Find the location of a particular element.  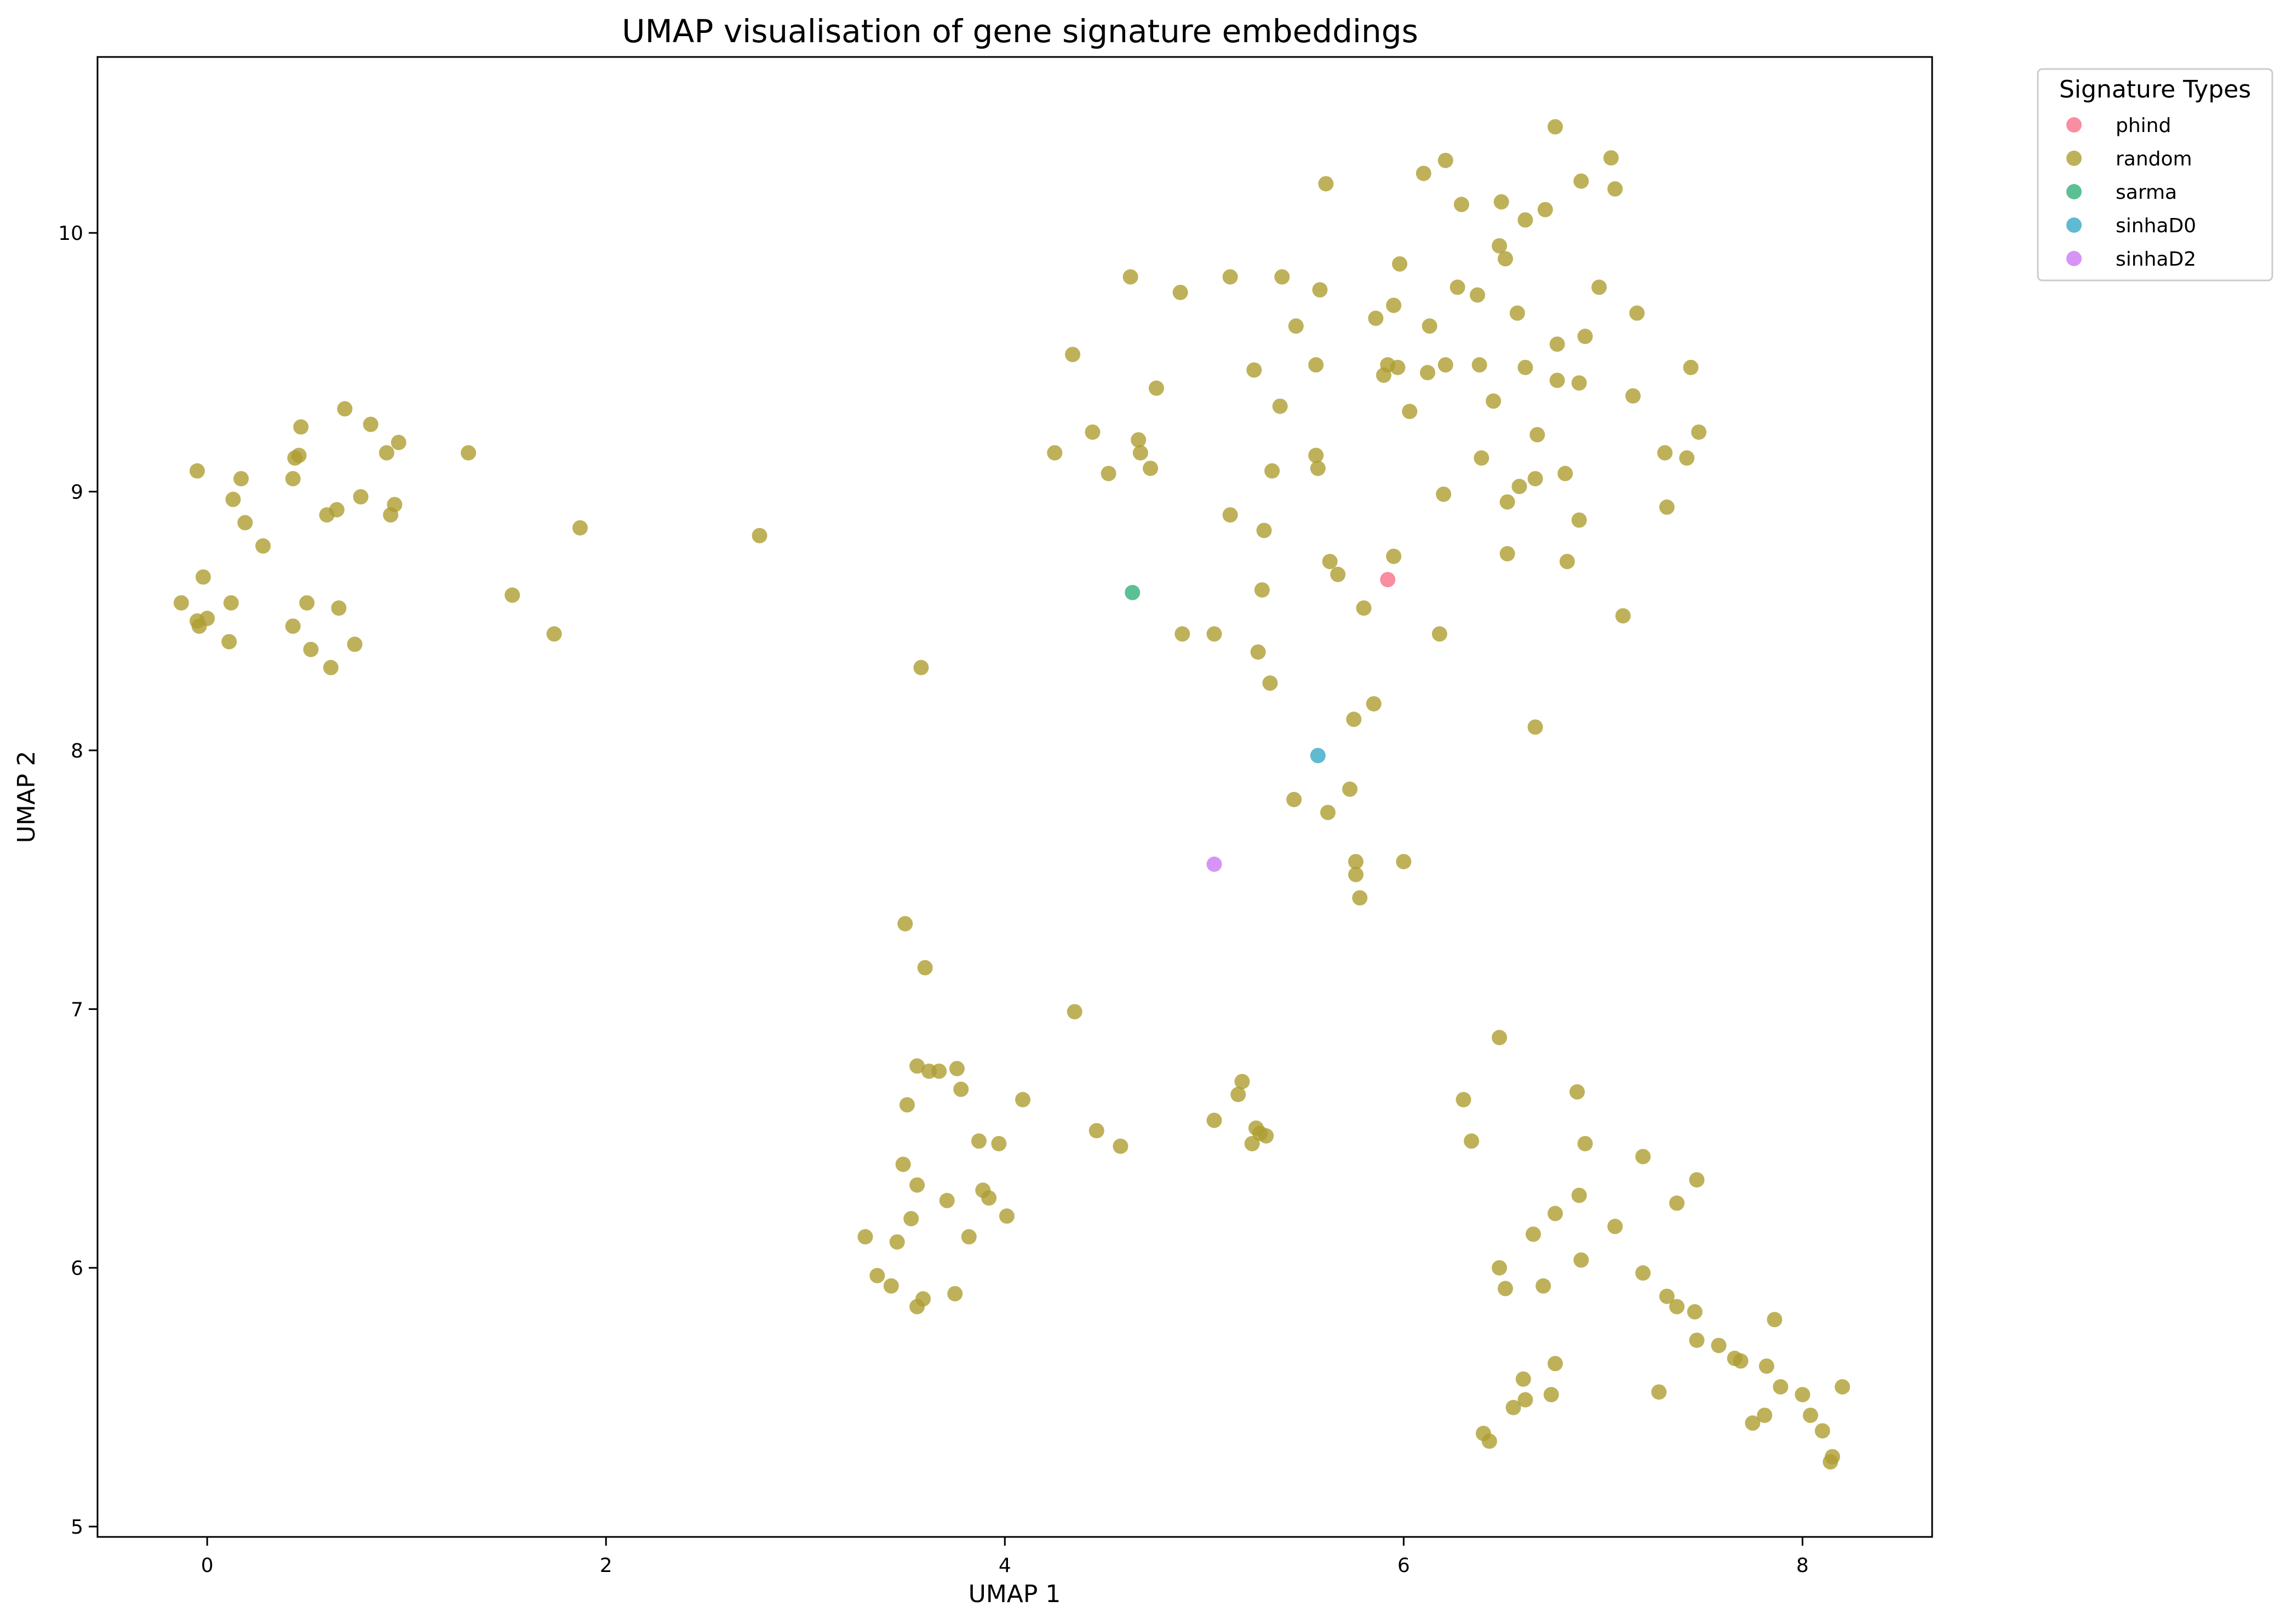

legend-item-random: random is located at coordinates (2129, 159).